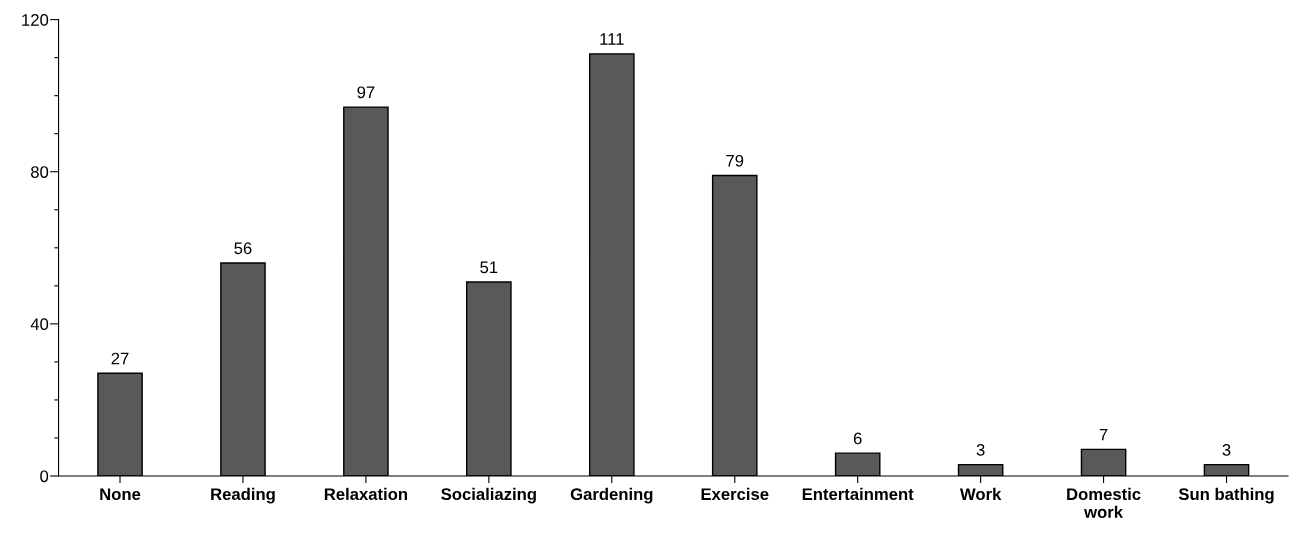 This screenshot has height=560, width=1301. Describe the element at coordinates (1226, 495) in the screenshot. I see `x-tick-label: Sun bathing` at that location.